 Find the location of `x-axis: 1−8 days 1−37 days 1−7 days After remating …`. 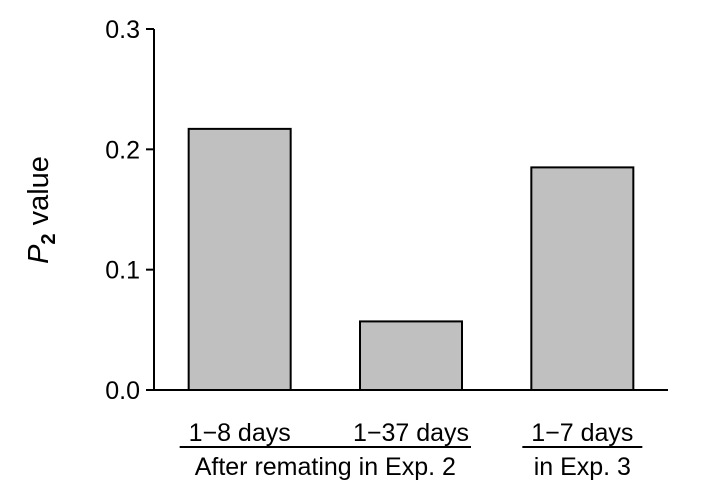

x-axis: 1−8 days 1−37 days 1−7 days After remating … is located at coordinates (411, 435).